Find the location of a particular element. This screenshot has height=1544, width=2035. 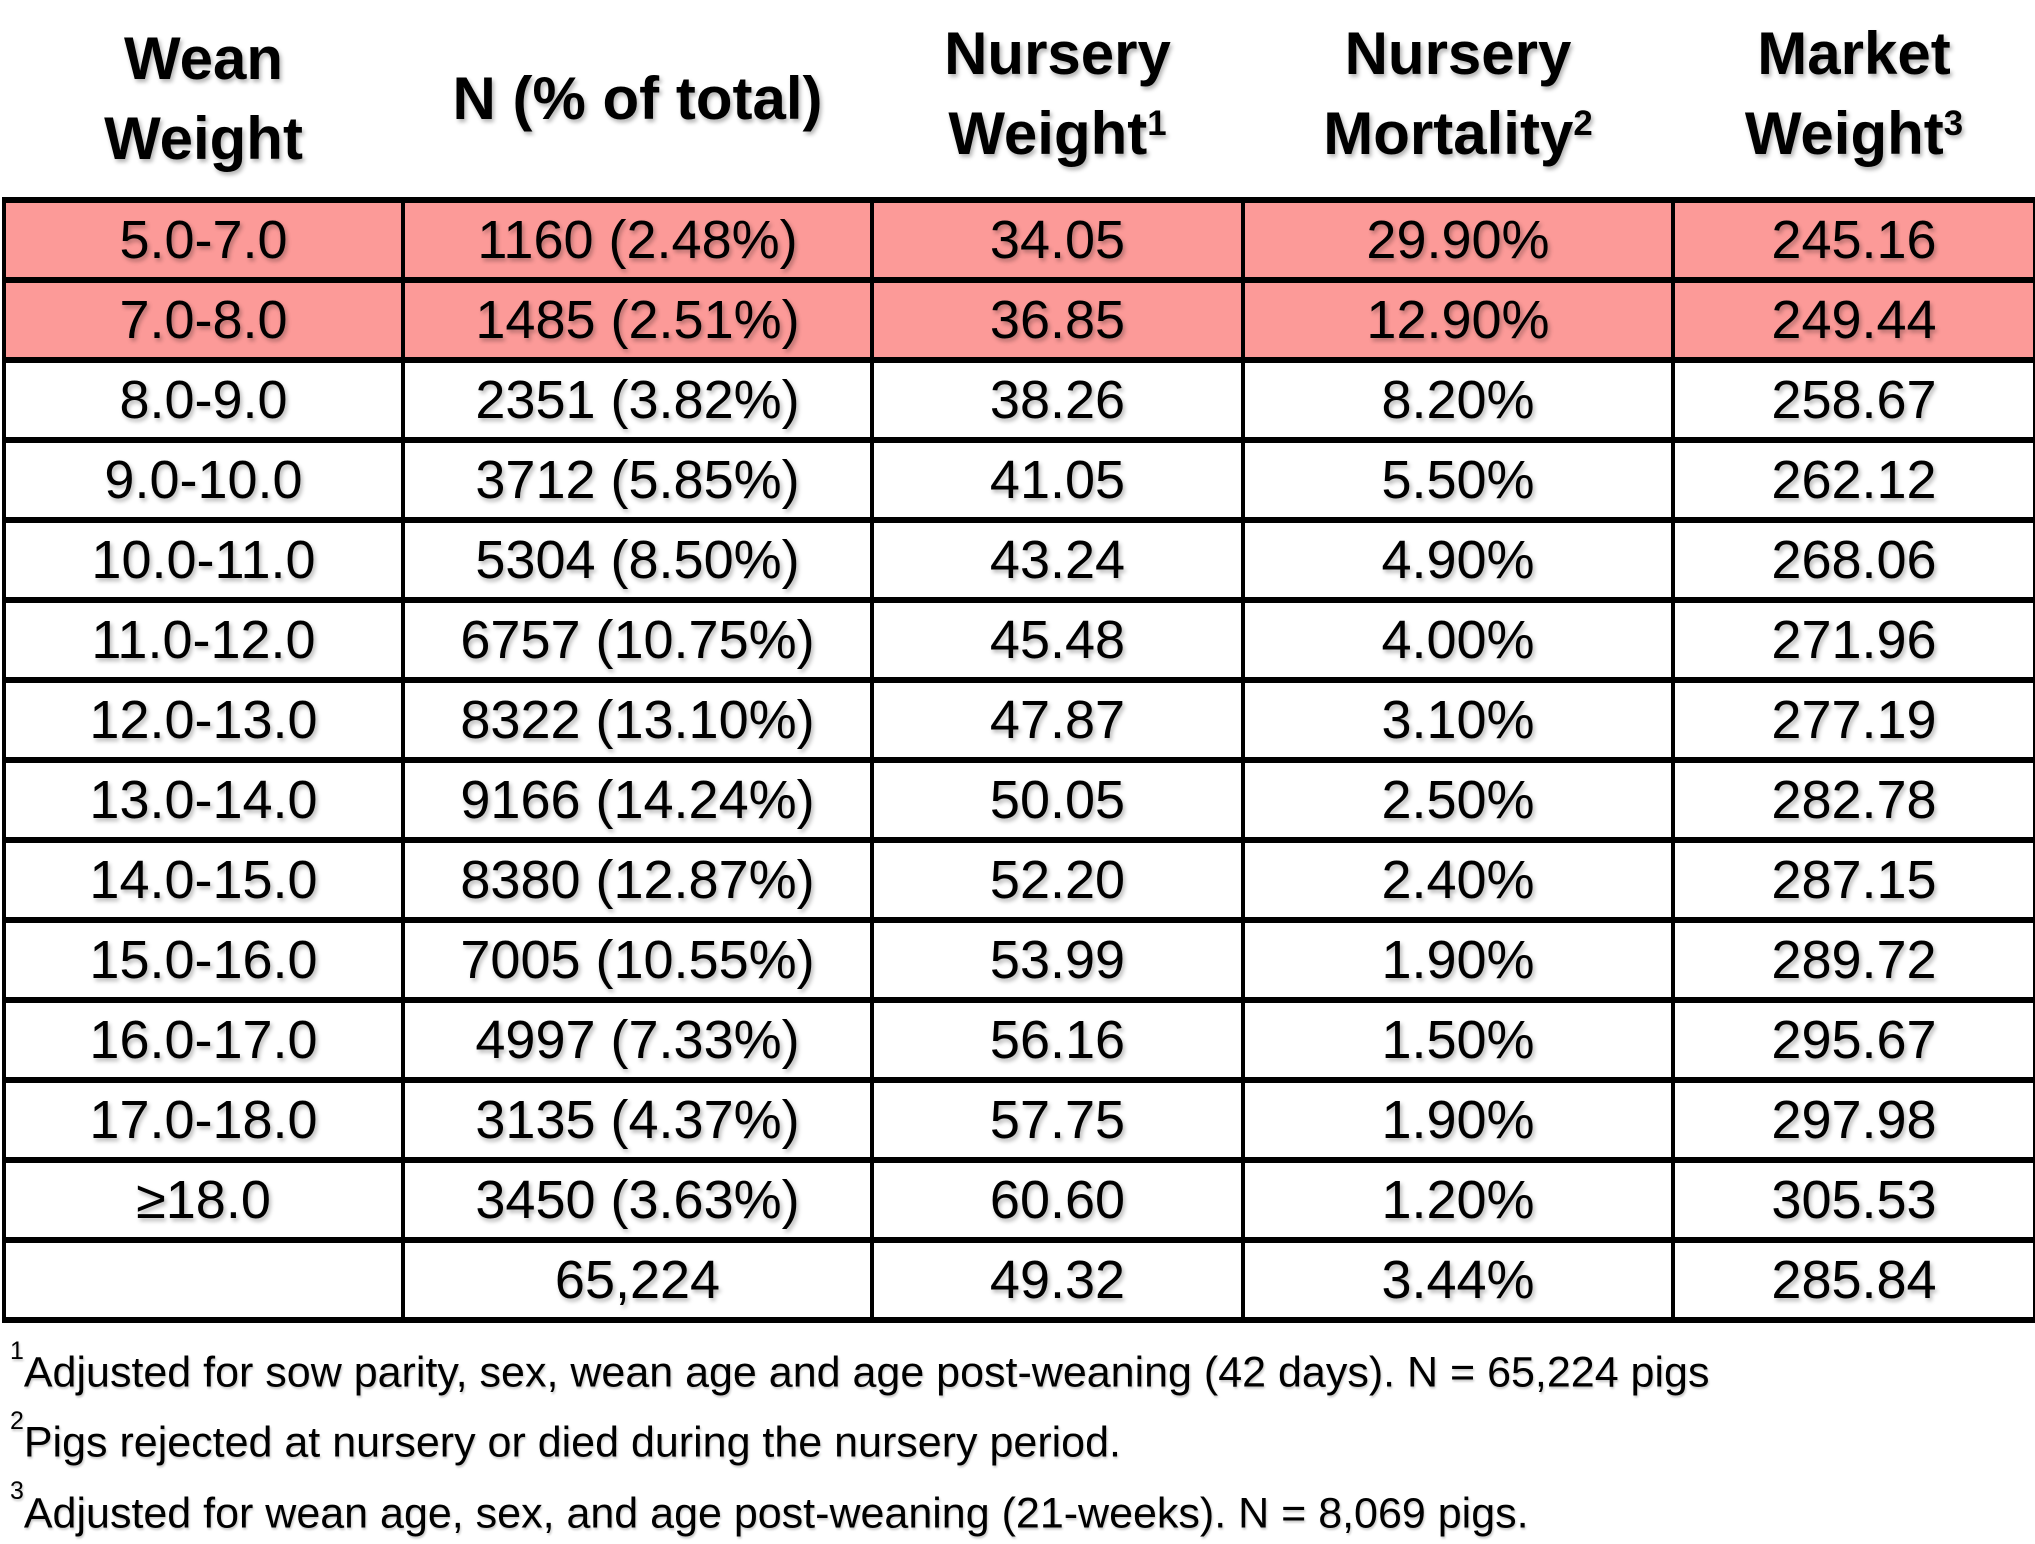

table-cell: 29.90% is located at coordinates (1458, 240).